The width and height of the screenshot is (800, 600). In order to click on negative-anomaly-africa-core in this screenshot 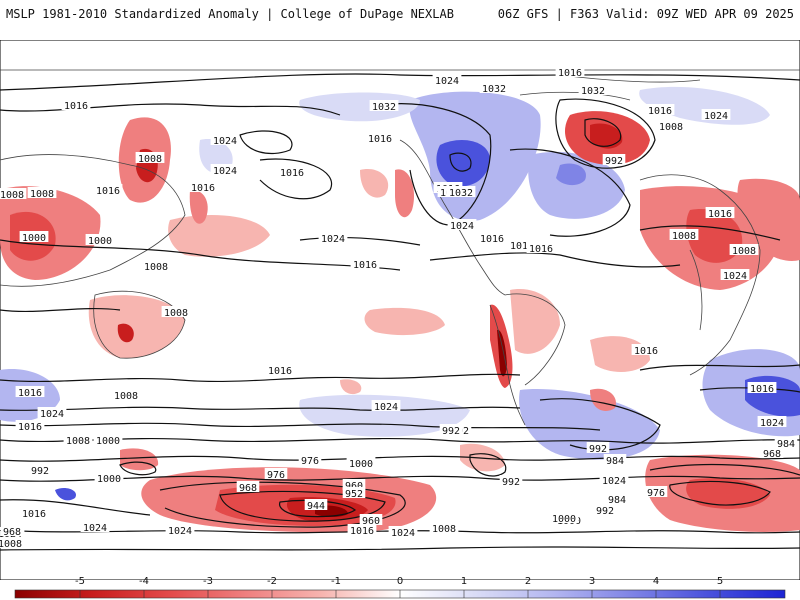, I will do `click(714, 236)`.